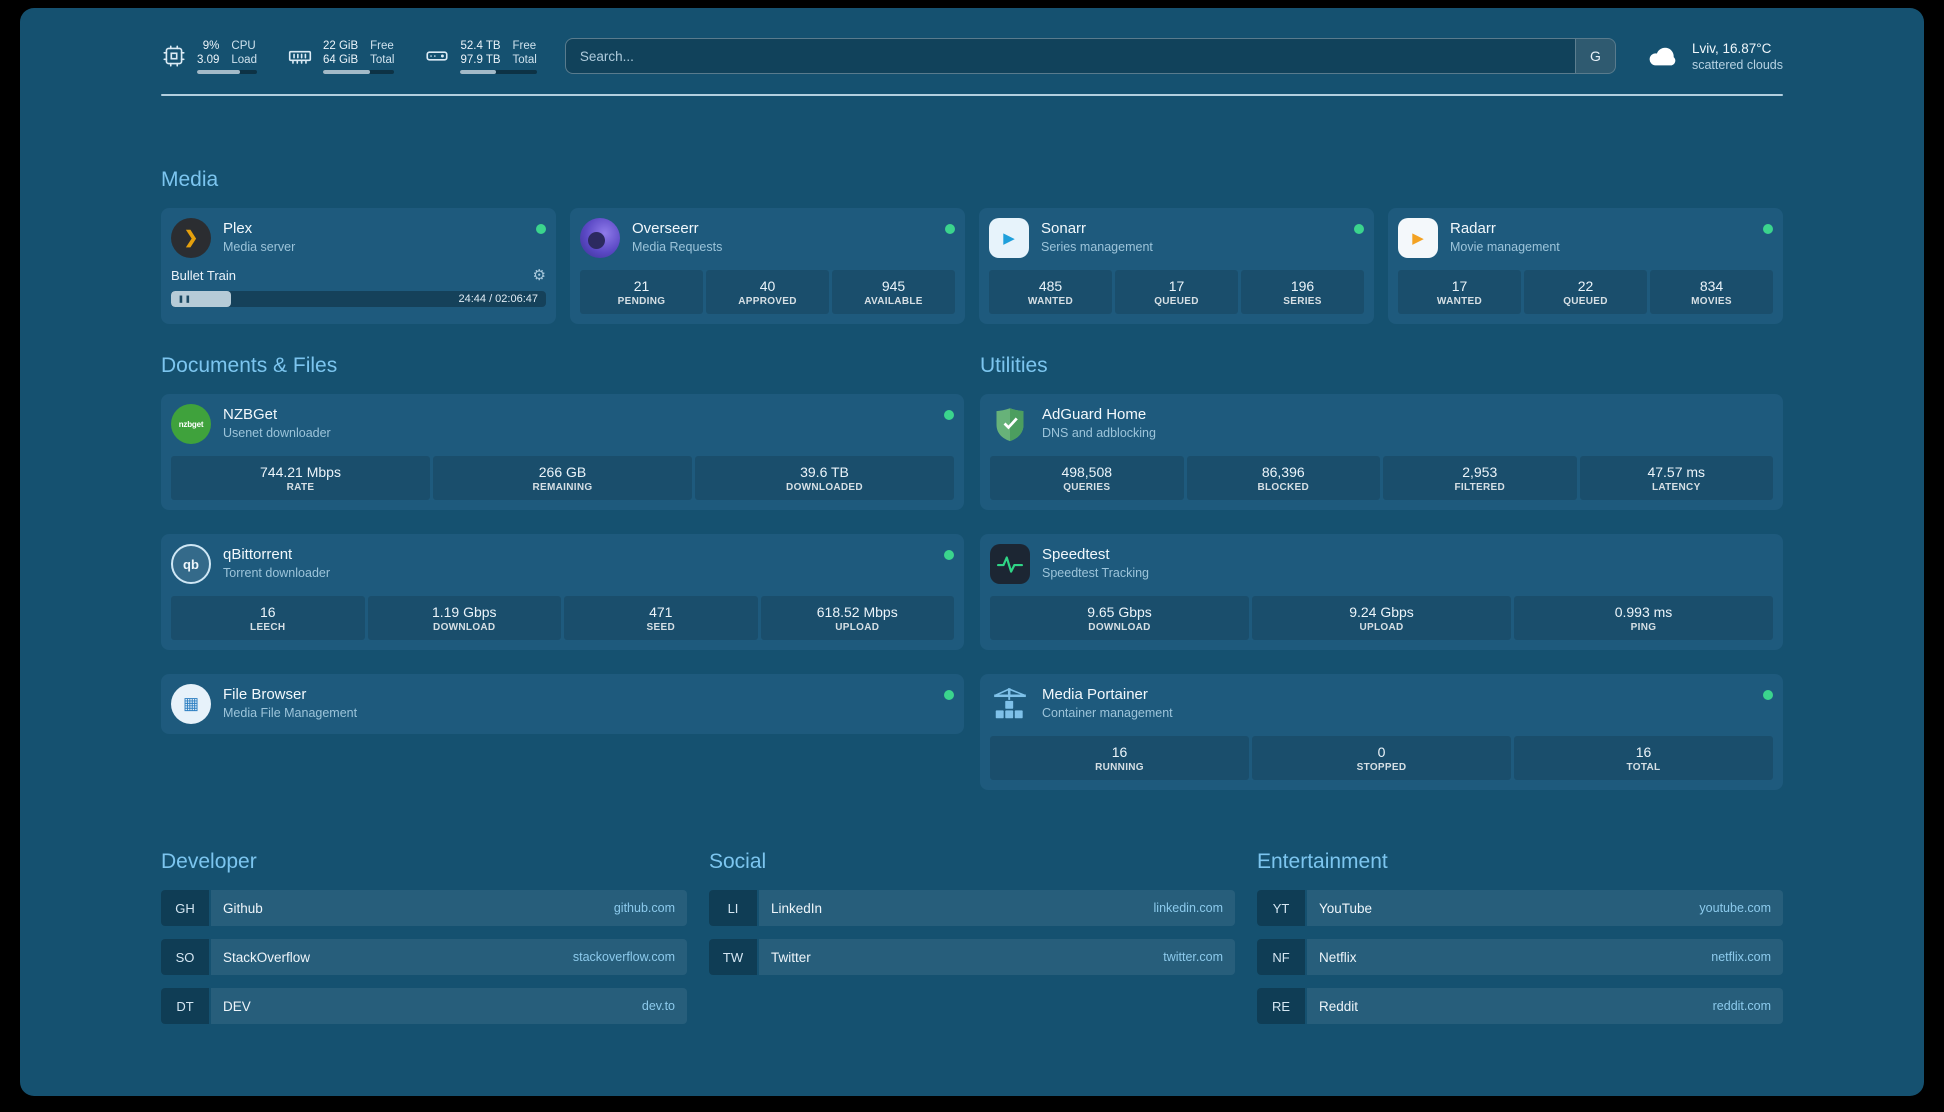  Describe the element at coordinates (191, 564) in the screenshot. I see `qbittorrent-icon: qb` at that location.